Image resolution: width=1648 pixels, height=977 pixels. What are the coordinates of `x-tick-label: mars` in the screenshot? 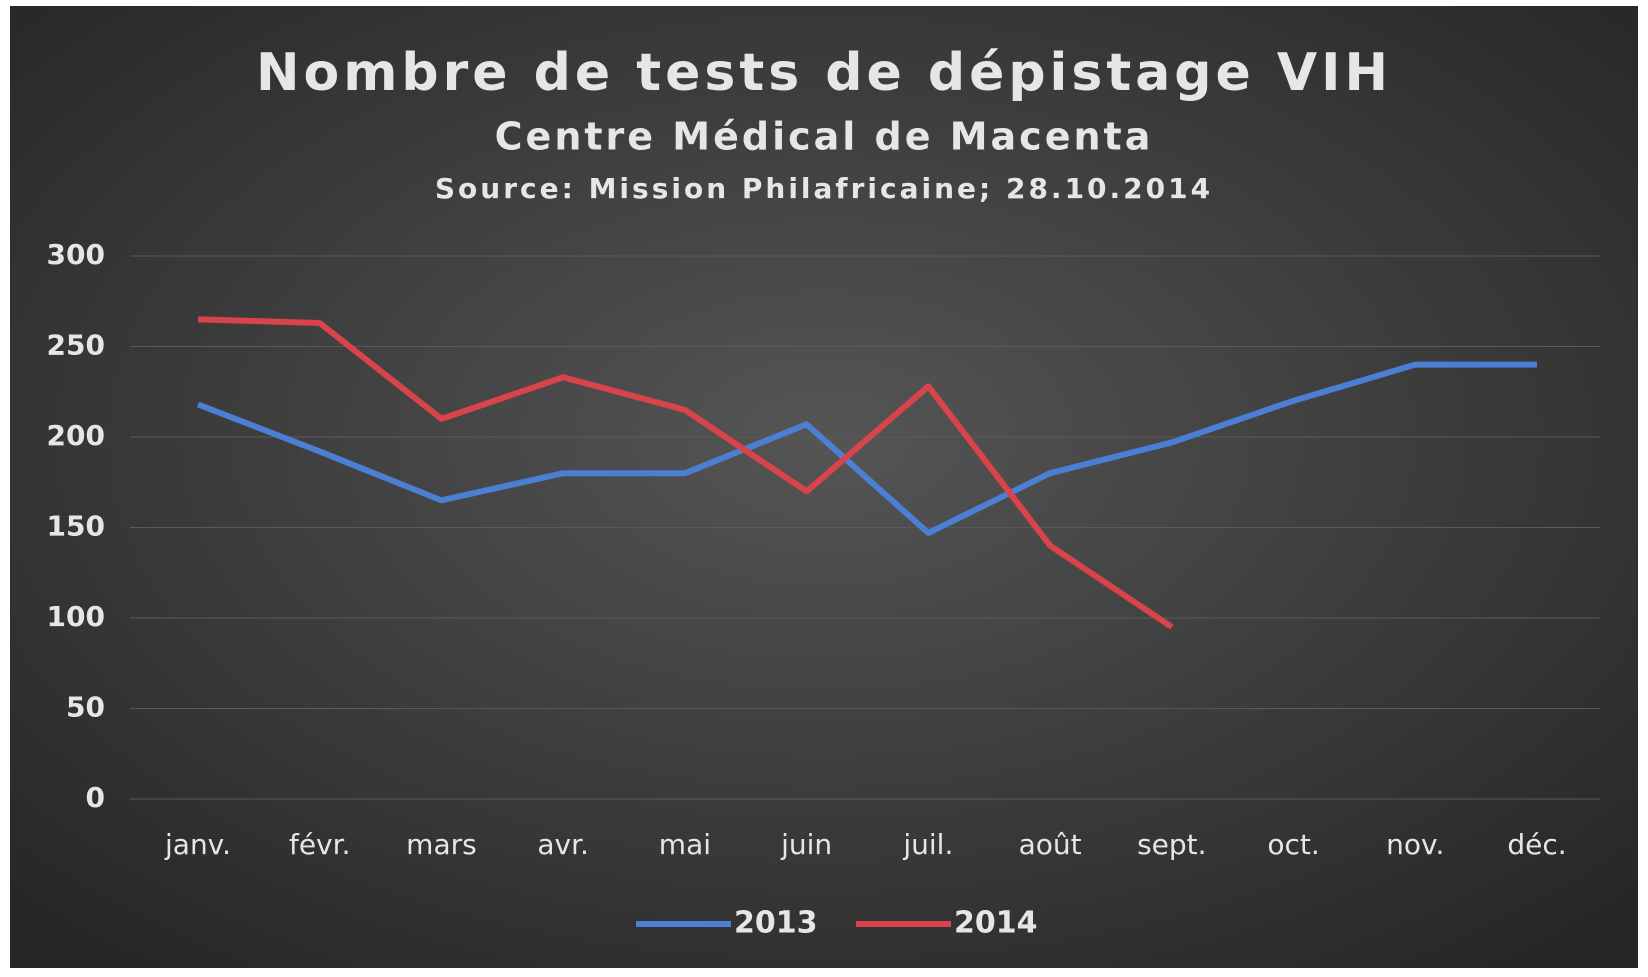 It's located at (441, 844).